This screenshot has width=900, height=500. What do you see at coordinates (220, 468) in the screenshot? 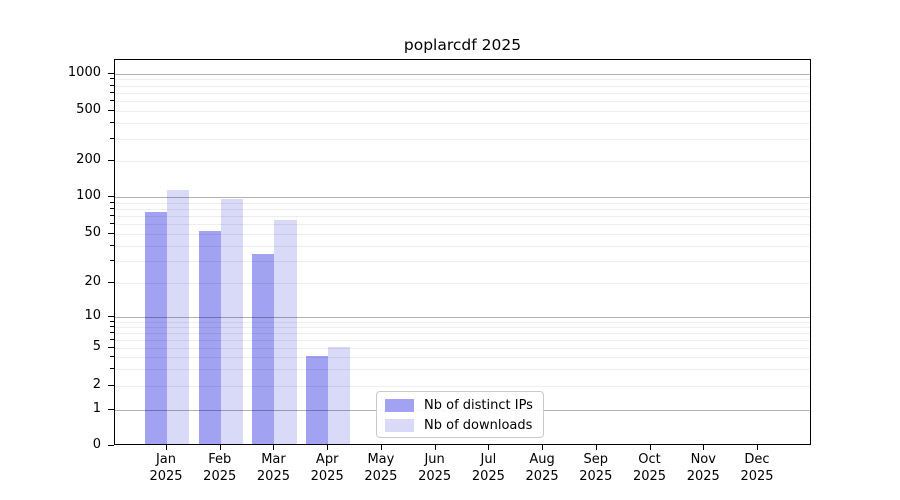
I see `x-tick-label: Feb 2025` at bounding box center [220, 468].